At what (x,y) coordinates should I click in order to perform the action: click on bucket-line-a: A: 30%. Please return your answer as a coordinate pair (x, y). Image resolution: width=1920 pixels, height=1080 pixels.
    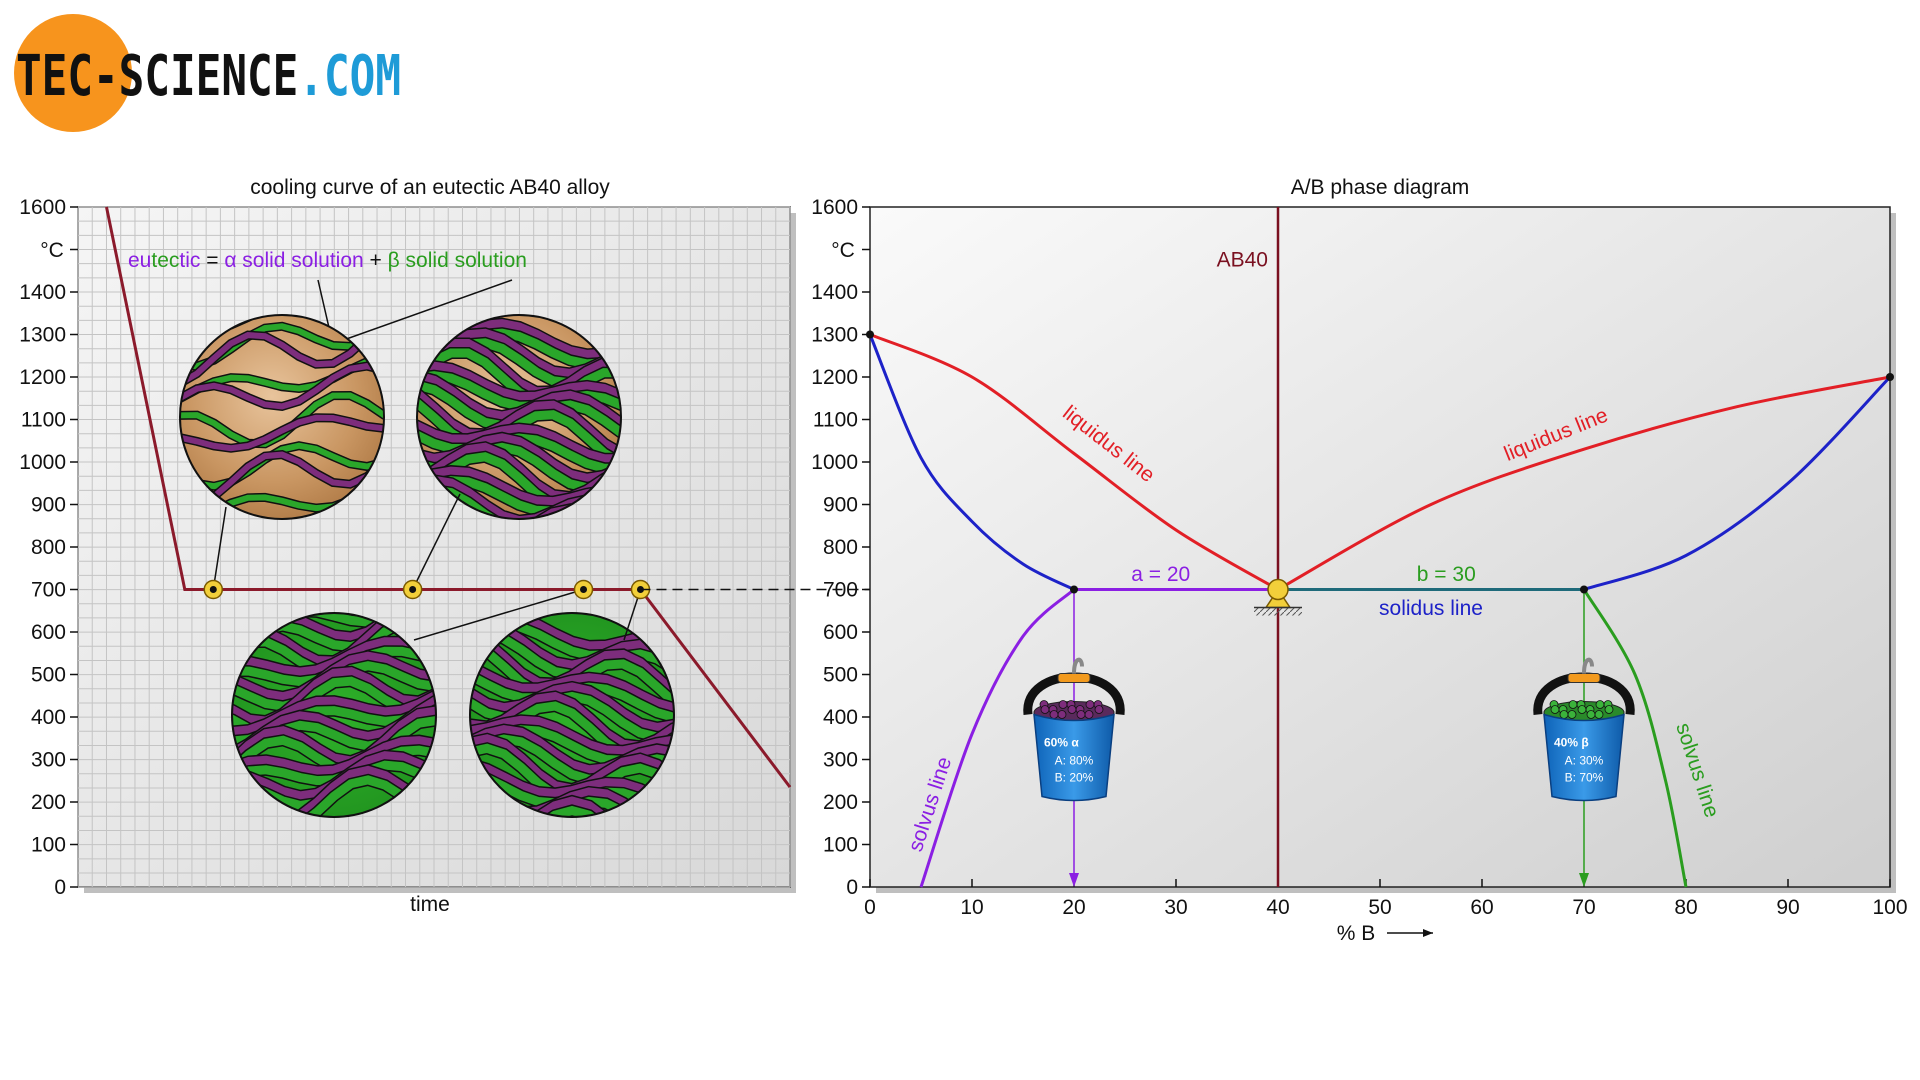
    Looking at the image, I should click on (1584, 761).